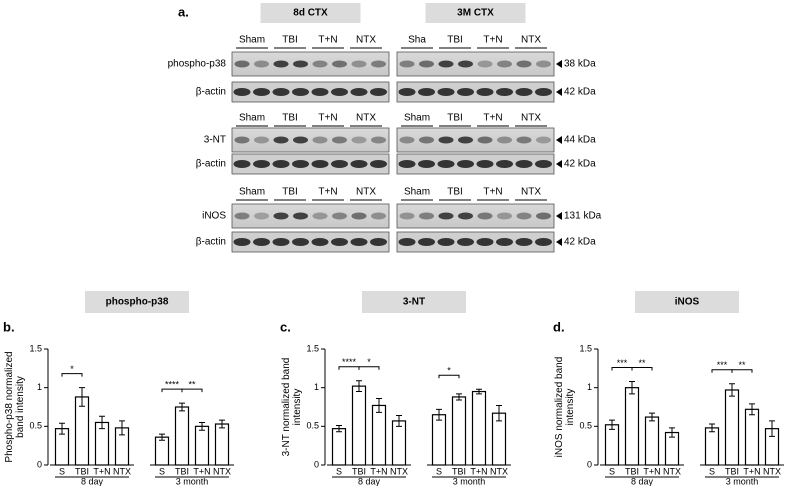 This screenshot has width=793, height=486. Describe the element at coordinates (290, 40) in the screenshot. I see `lane-label: TBI` at that location.